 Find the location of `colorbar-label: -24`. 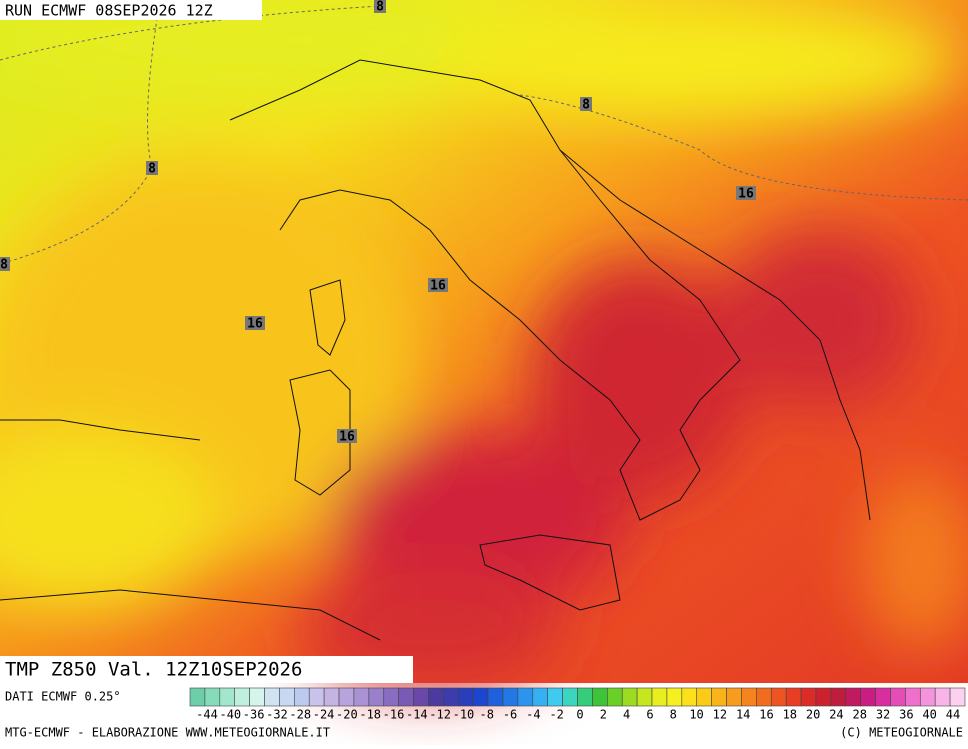

colorbar-label: -24 is located at coordinates (324, 715).